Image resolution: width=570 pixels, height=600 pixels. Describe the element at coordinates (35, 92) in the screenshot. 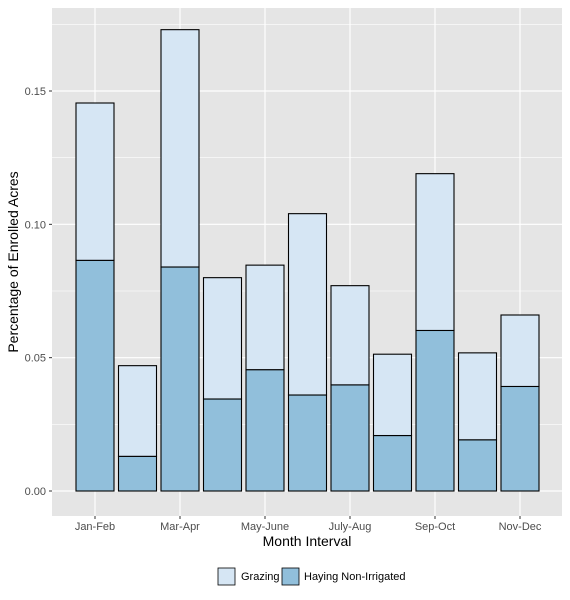

I see `y-tick-label: 0.15` at that location.